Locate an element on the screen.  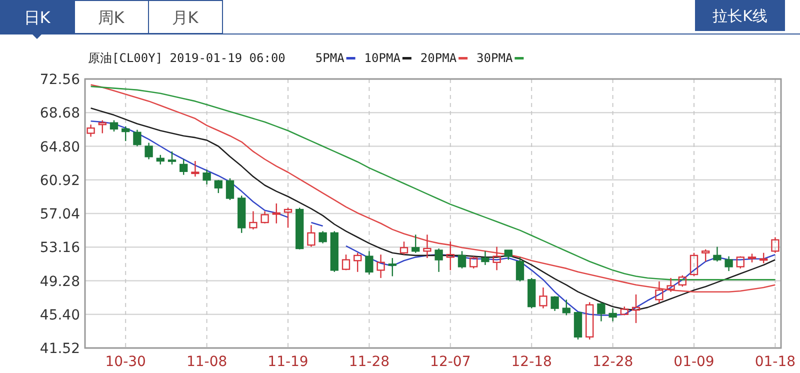
legend-item: 20PMA is located at coordinates (444, 58).